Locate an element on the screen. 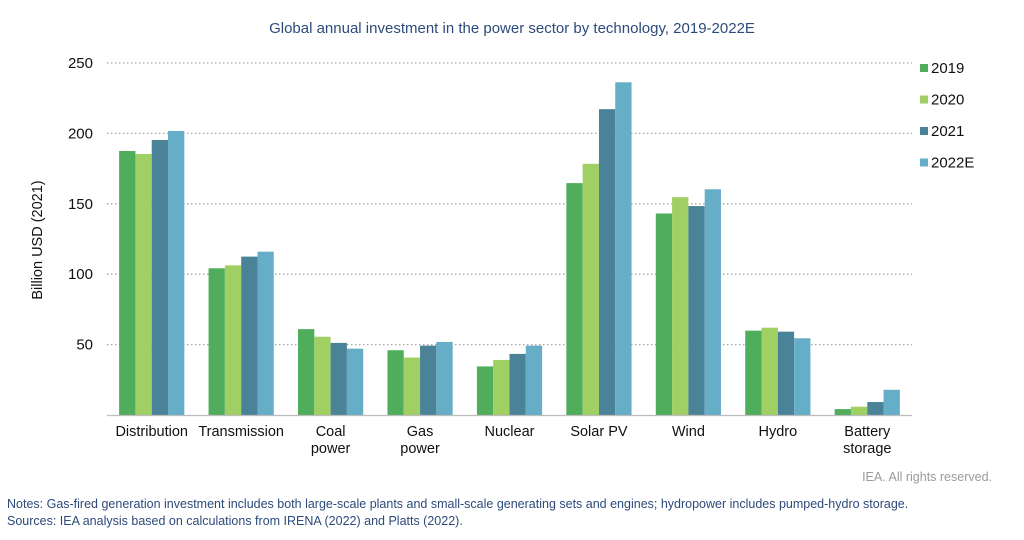 This screenshot has height=540, width=1024. legend-swatch-2019 is located at coordinates (924, 68).